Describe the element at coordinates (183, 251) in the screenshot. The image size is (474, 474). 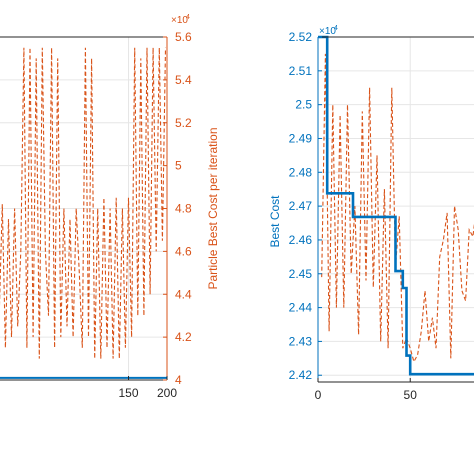
I see `y-right-tick-label: 4.6` at that location.